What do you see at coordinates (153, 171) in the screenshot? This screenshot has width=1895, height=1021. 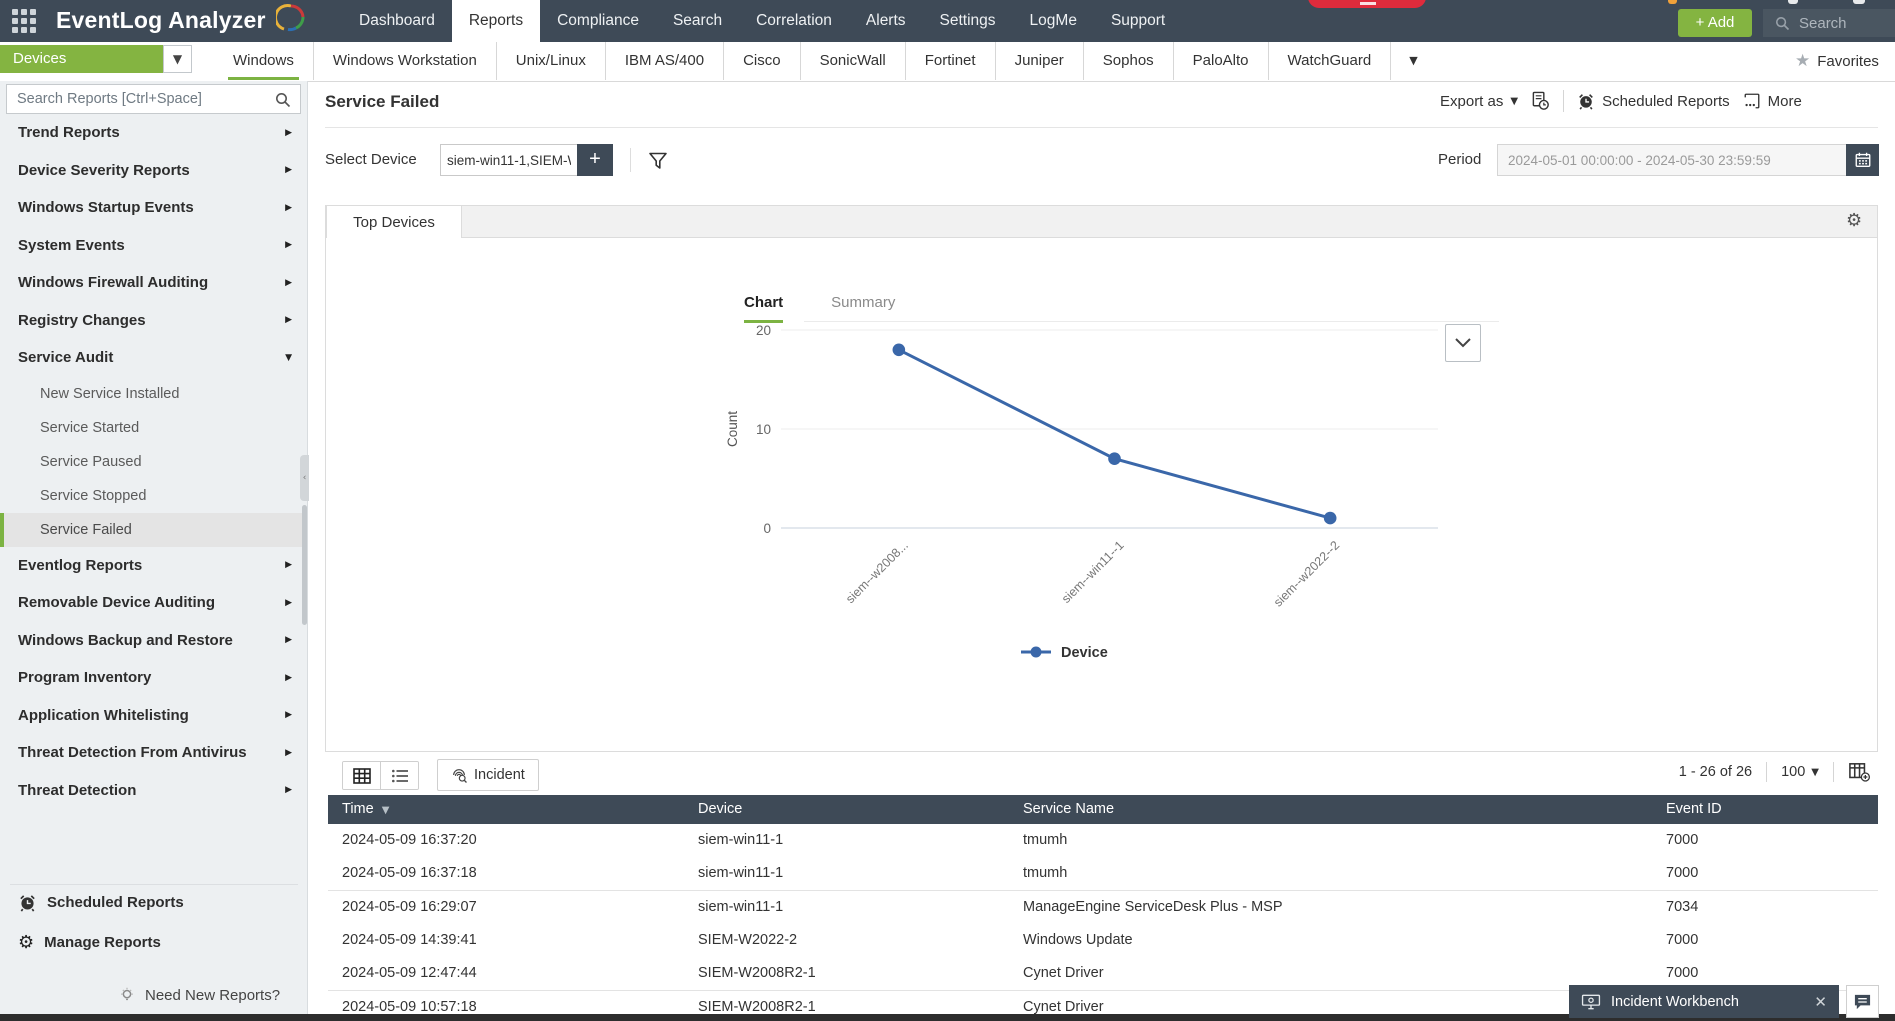 I see `sidebar-item-device-severity-reports: Device Severity Reports ▶` at bounding box center [153, 171].